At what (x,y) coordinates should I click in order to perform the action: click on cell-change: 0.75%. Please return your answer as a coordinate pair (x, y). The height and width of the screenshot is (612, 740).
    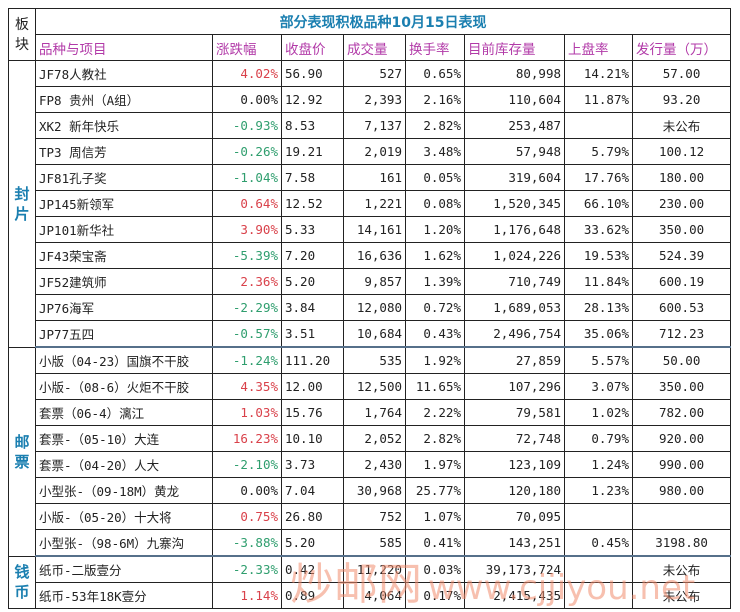
    Looking at the image, I should click on (247, 516).